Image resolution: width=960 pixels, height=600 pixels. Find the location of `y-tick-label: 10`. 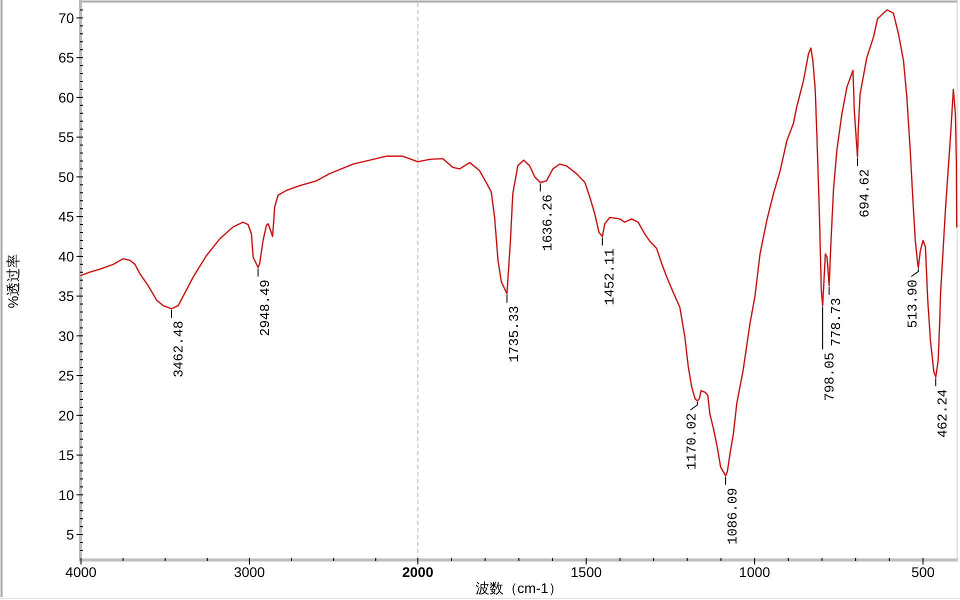

y-tick-label: 10 is located at coordinates (66, 494).